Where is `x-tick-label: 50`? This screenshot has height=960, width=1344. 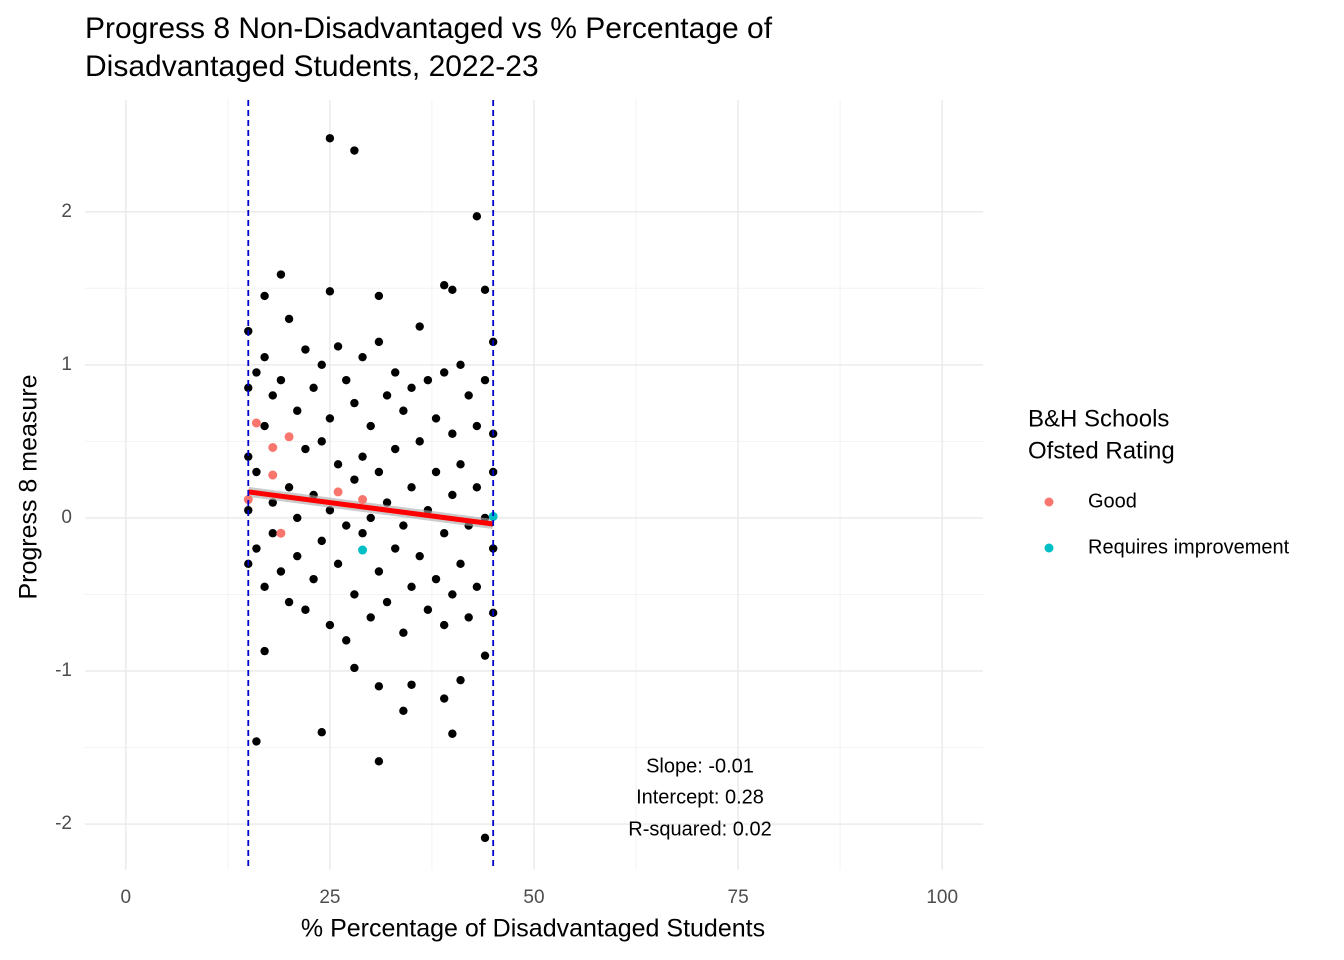
x-tick-label: 50 is located at coordinates (533, 897).